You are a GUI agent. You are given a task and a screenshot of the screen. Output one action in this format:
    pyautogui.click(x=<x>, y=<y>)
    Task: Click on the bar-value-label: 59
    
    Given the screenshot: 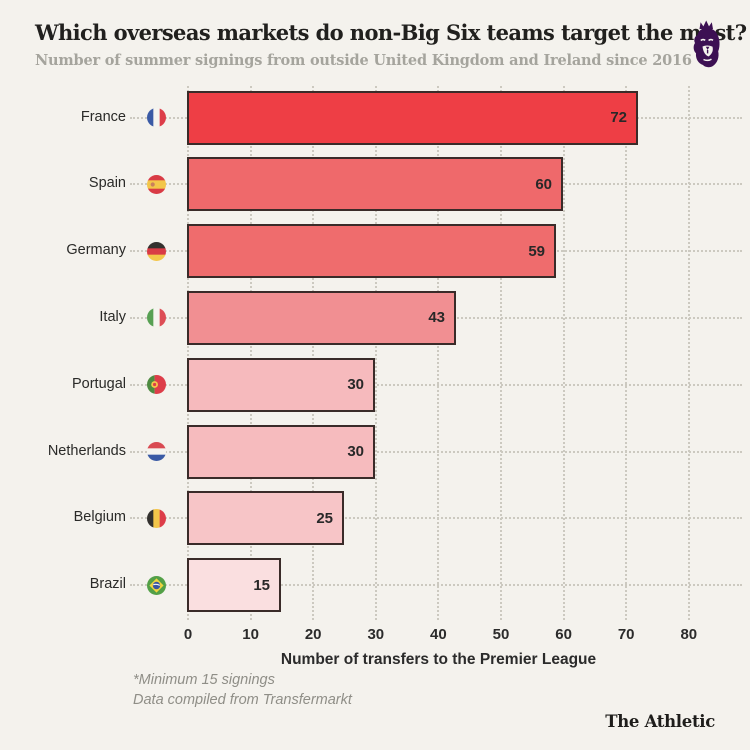 What is the action you would take?
    pyautogui.click(x=536, y=251)
    